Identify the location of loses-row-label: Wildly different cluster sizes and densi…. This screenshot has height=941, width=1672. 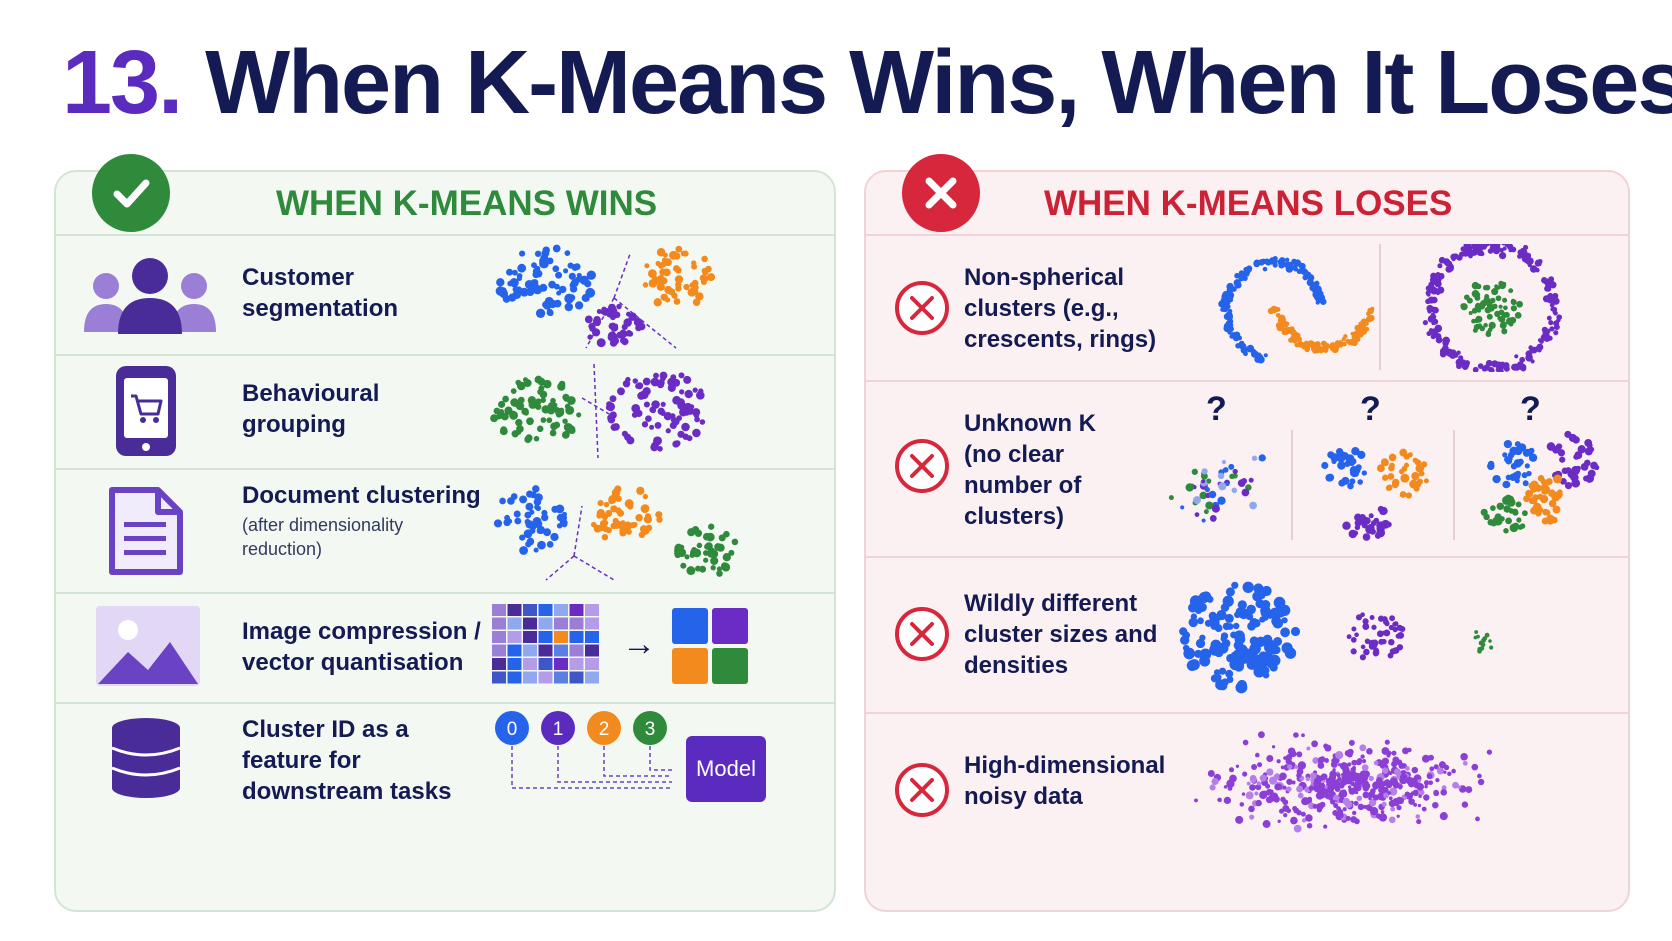
(1061, 634).